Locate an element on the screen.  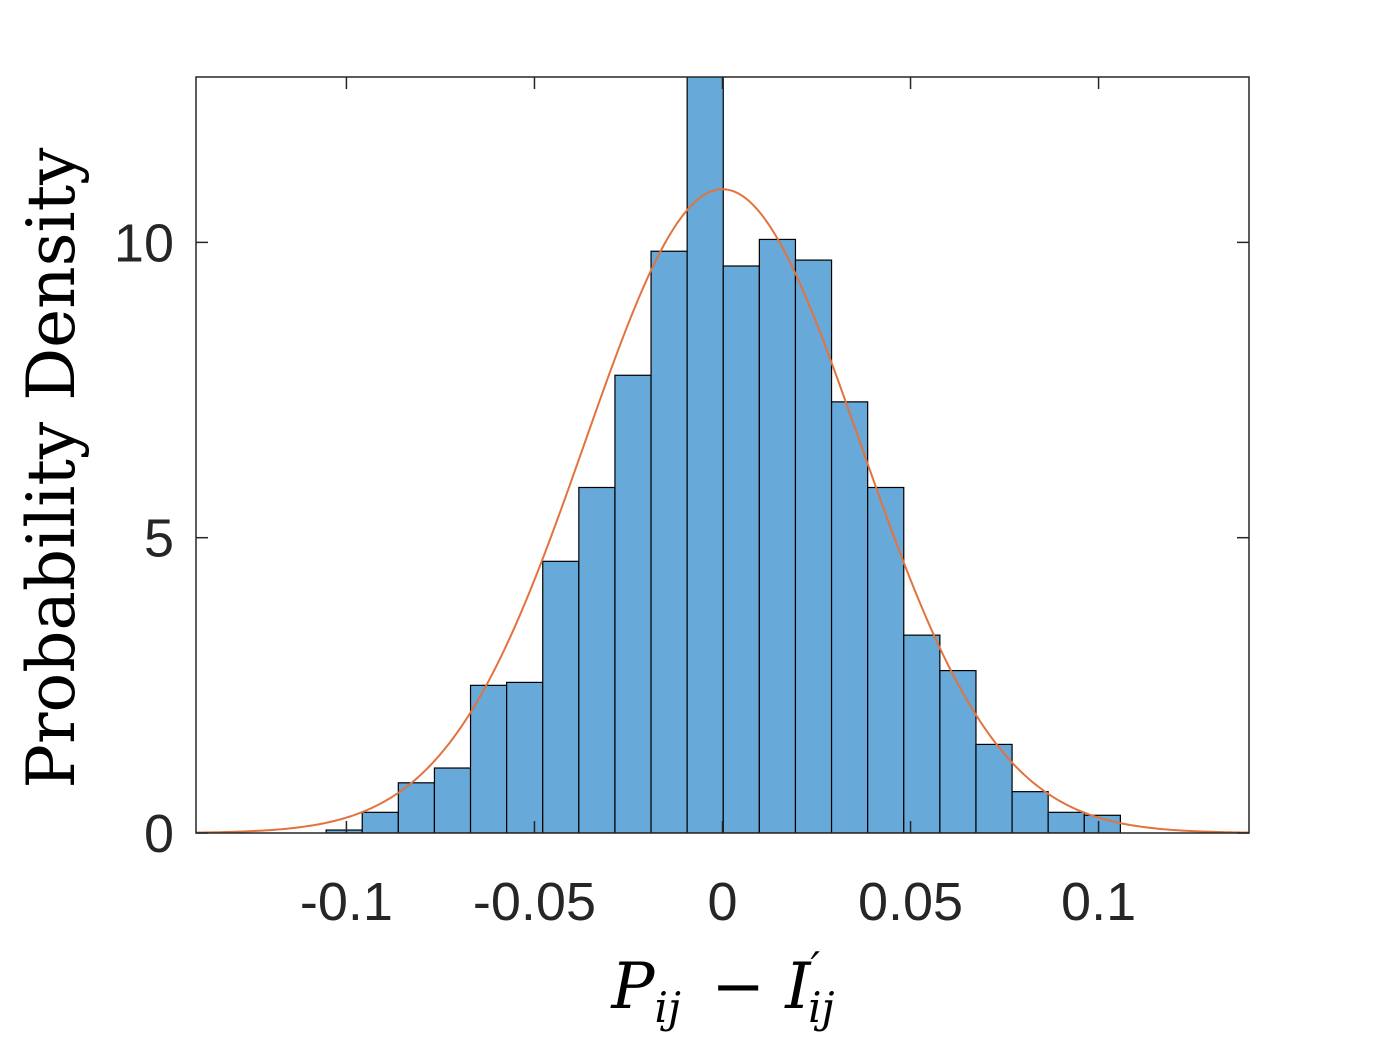
x-axis-label: Pij − I′ ij is located at coordinates (722, 987).